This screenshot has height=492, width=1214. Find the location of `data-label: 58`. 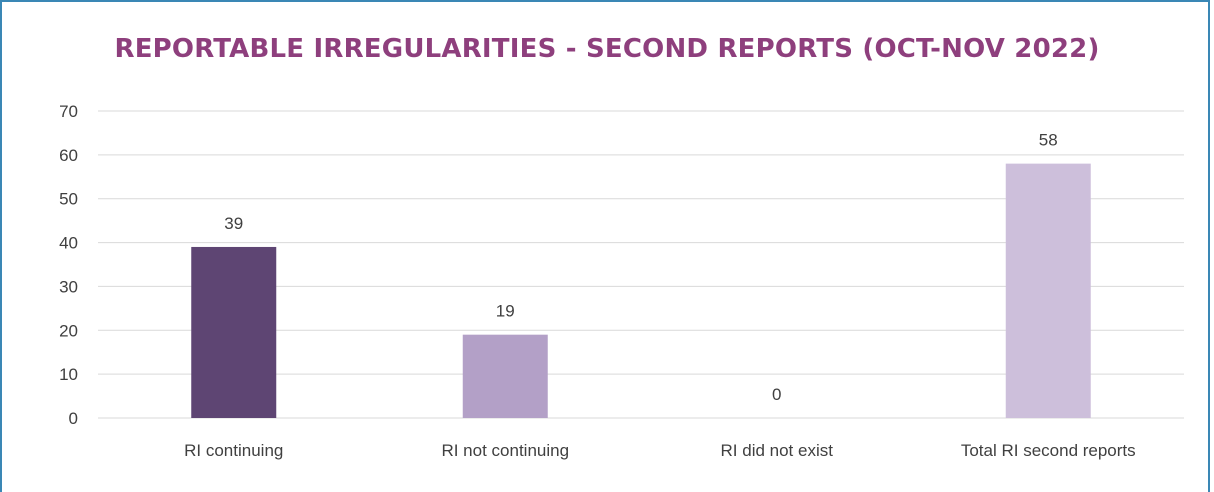

data-label: 58 is located at coordinates (1048, 140).